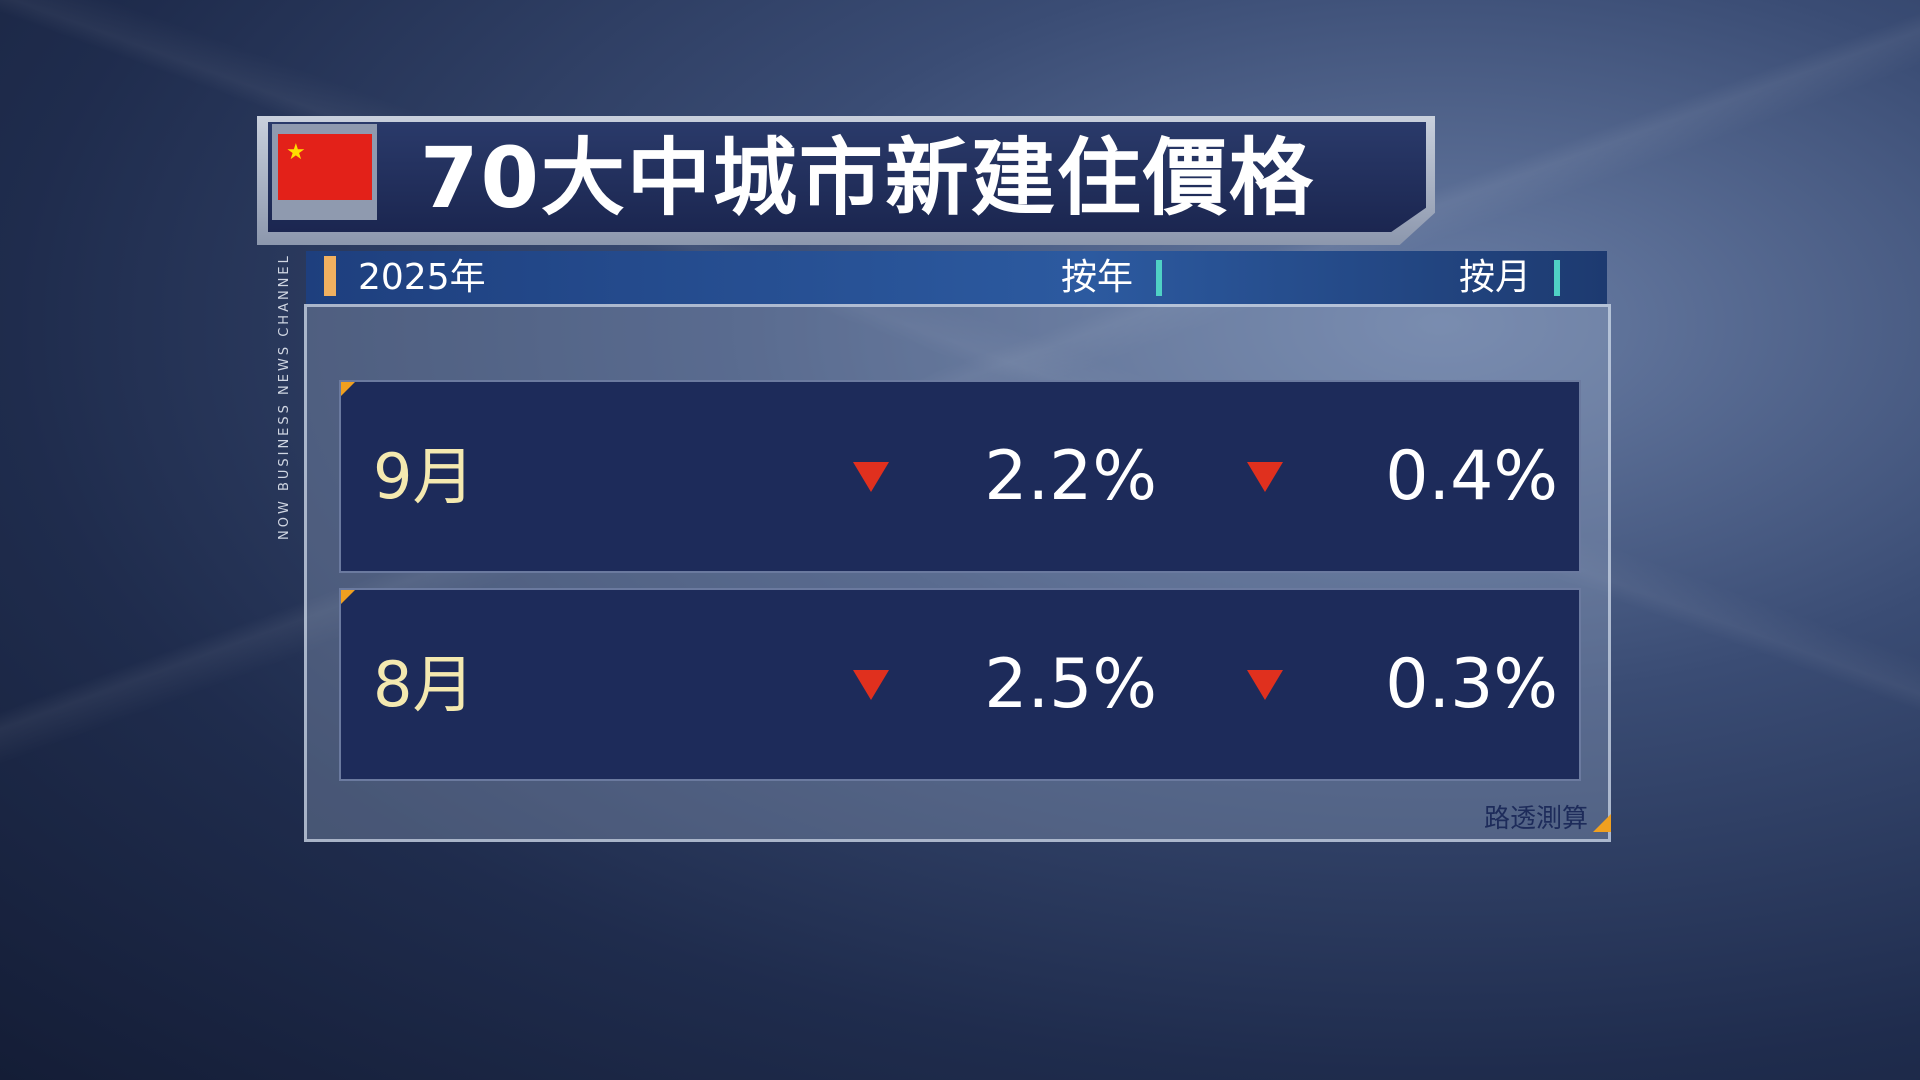  What do you see at coordinates (1494, 277) in the screenshot?
I see `column-header: 按月` at bounding box center [1494, 277].